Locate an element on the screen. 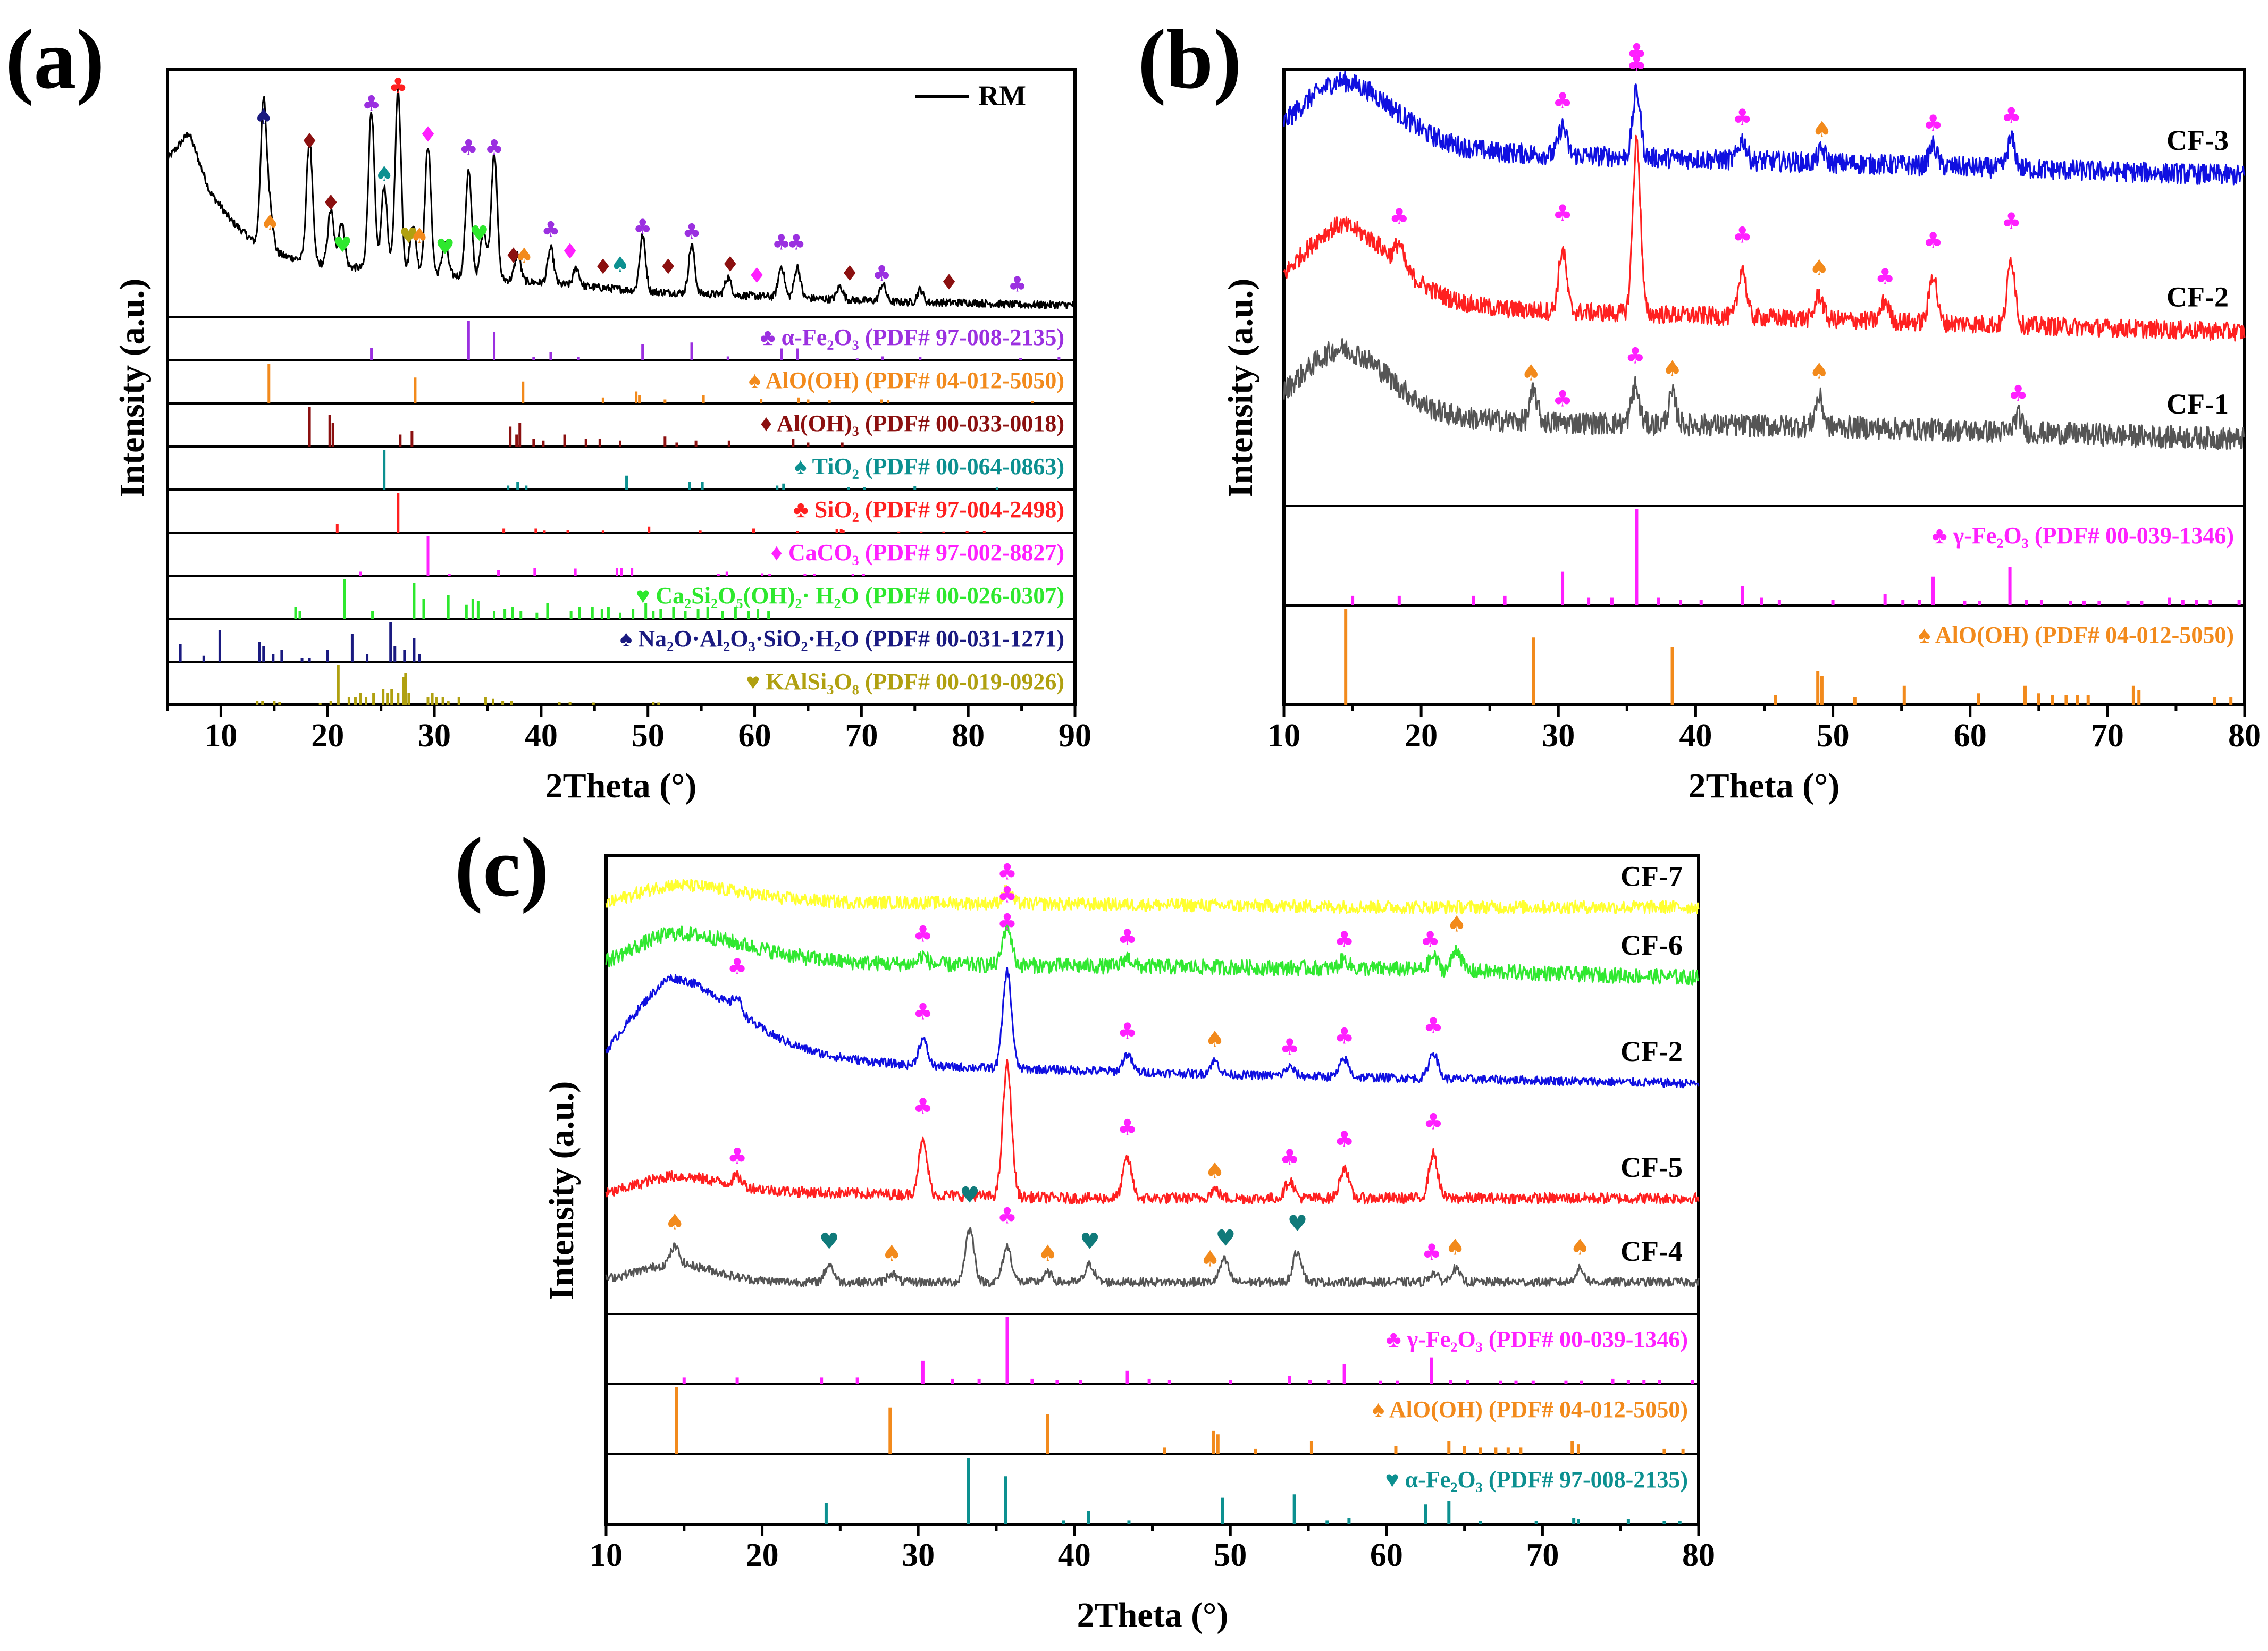  panel-a-legend: RM is located at coordinates (970, 96).